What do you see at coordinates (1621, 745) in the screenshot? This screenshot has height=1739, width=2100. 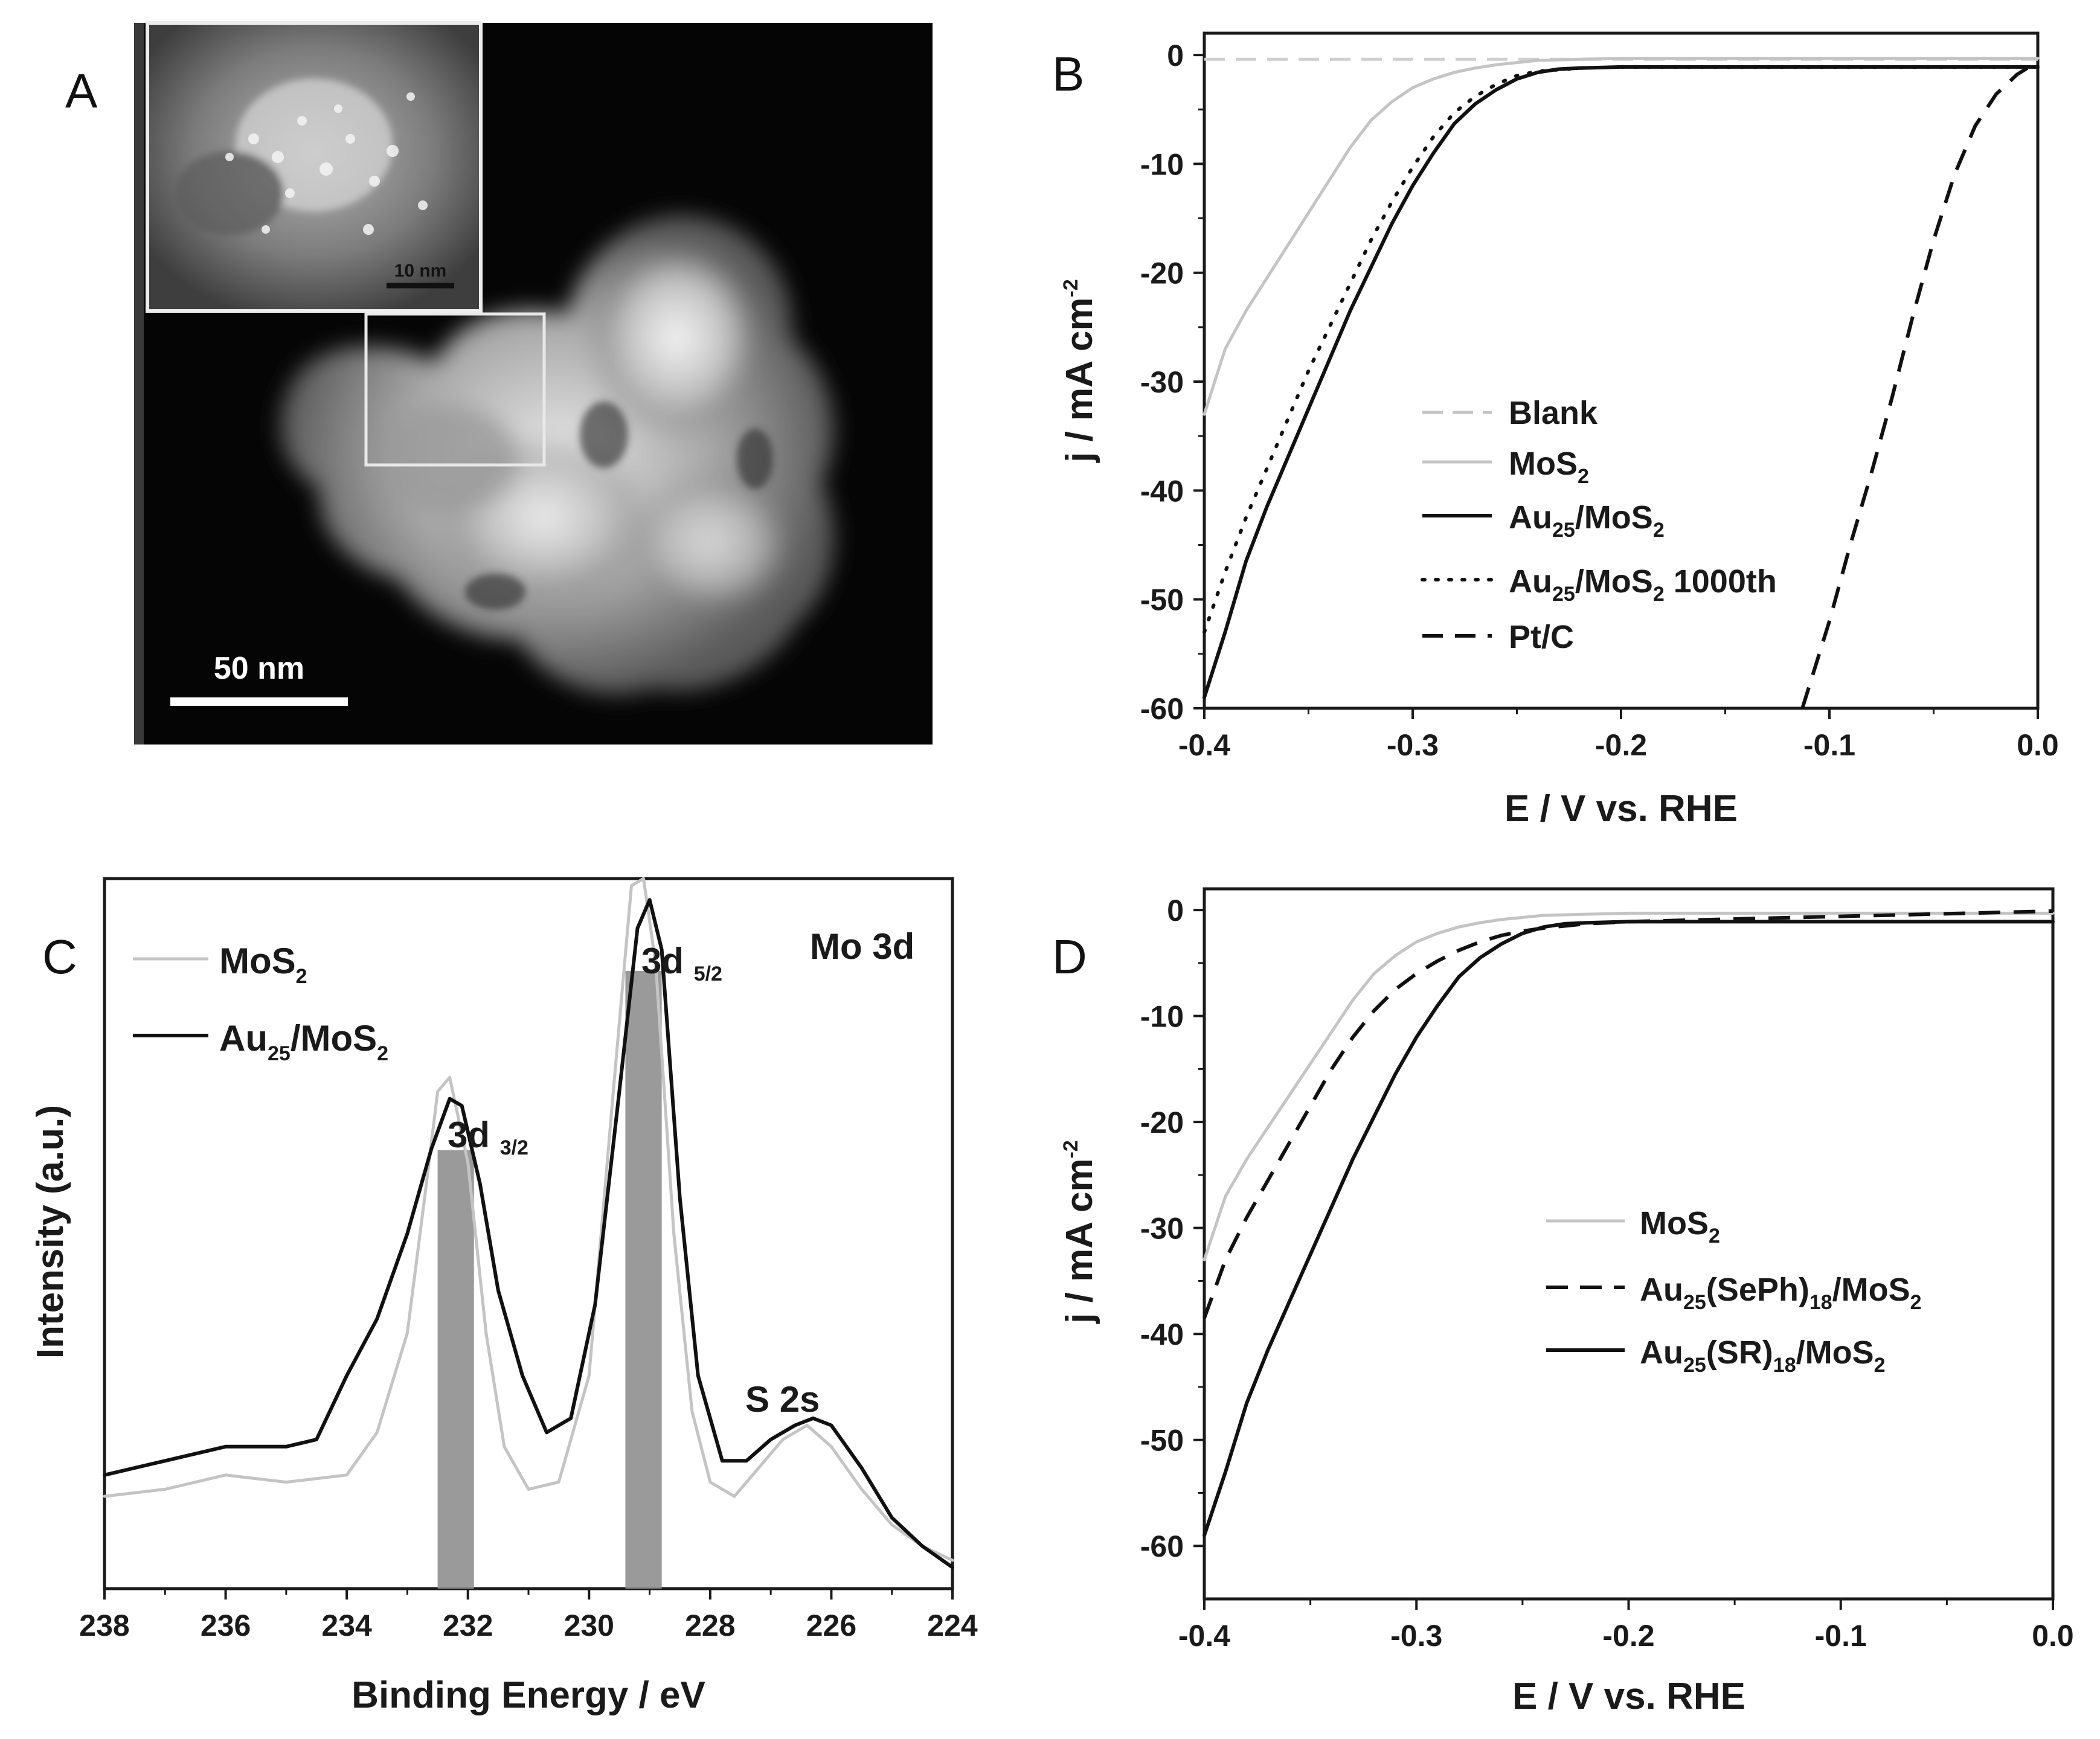 I see `x-tick-label-b-2: -0.2` at bounding box center [1621, 745].